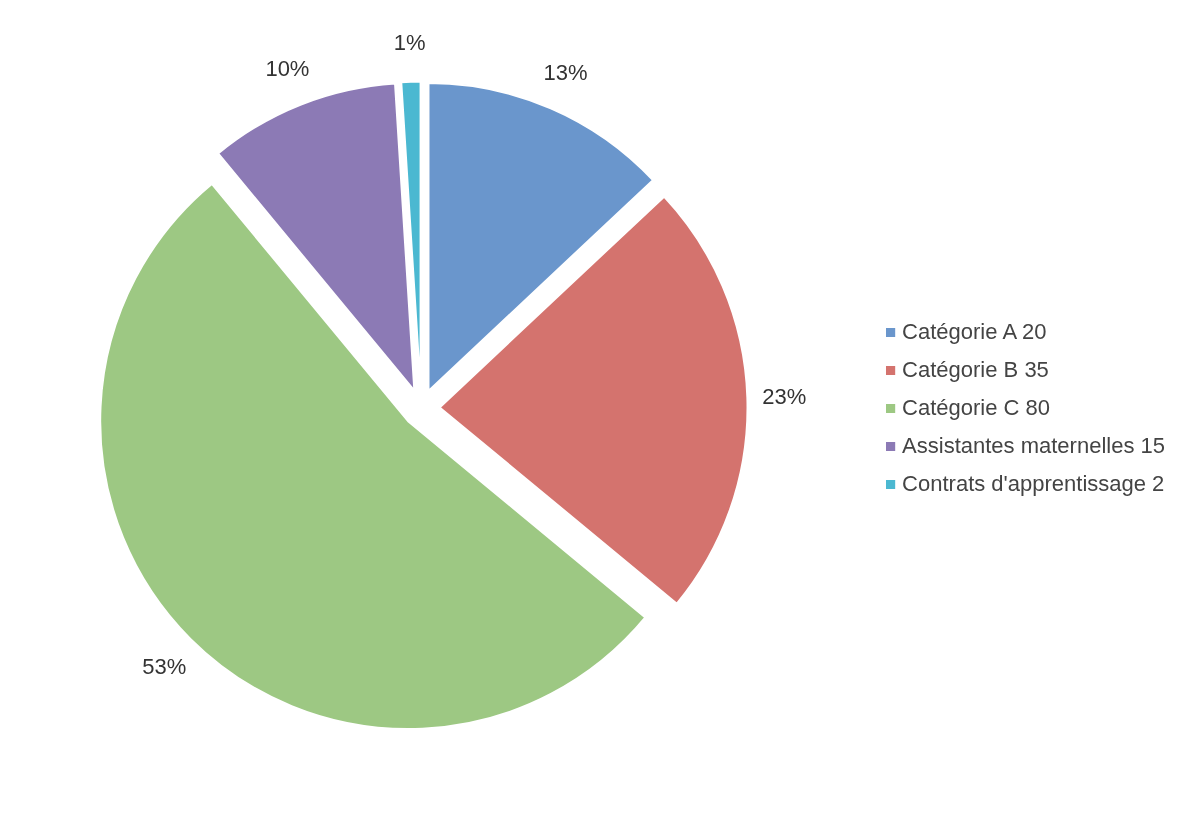 This screenshot has height=823, width=1187. Describe the element at coordinates (409, 43) in the screenshot. I see `data-label: 1%` at that location.